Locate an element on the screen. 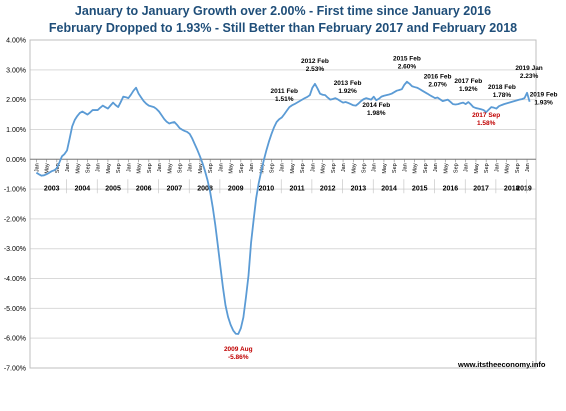 The width and height of the screenshot is (566, 411). annotation-value: 1.93% is located at coordinates (543, 103).